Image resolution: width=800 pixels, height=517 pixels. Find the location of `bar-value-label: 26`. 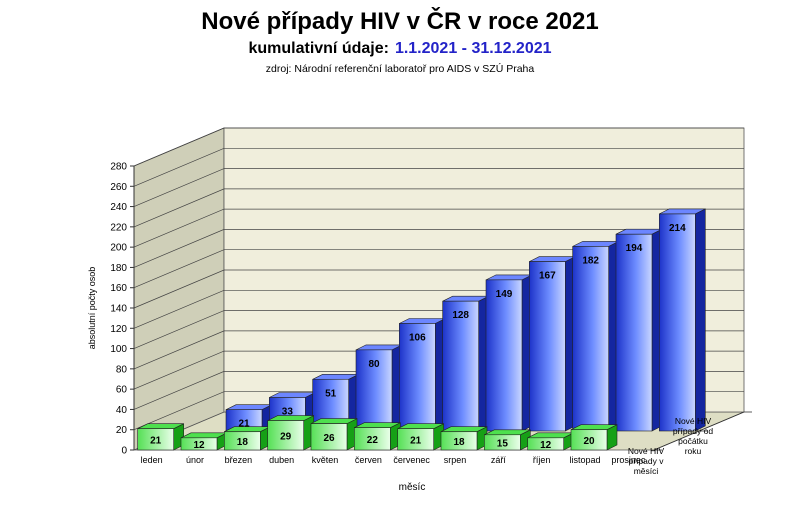

bar-value-label: 26 is located at coordinates (329, 438).